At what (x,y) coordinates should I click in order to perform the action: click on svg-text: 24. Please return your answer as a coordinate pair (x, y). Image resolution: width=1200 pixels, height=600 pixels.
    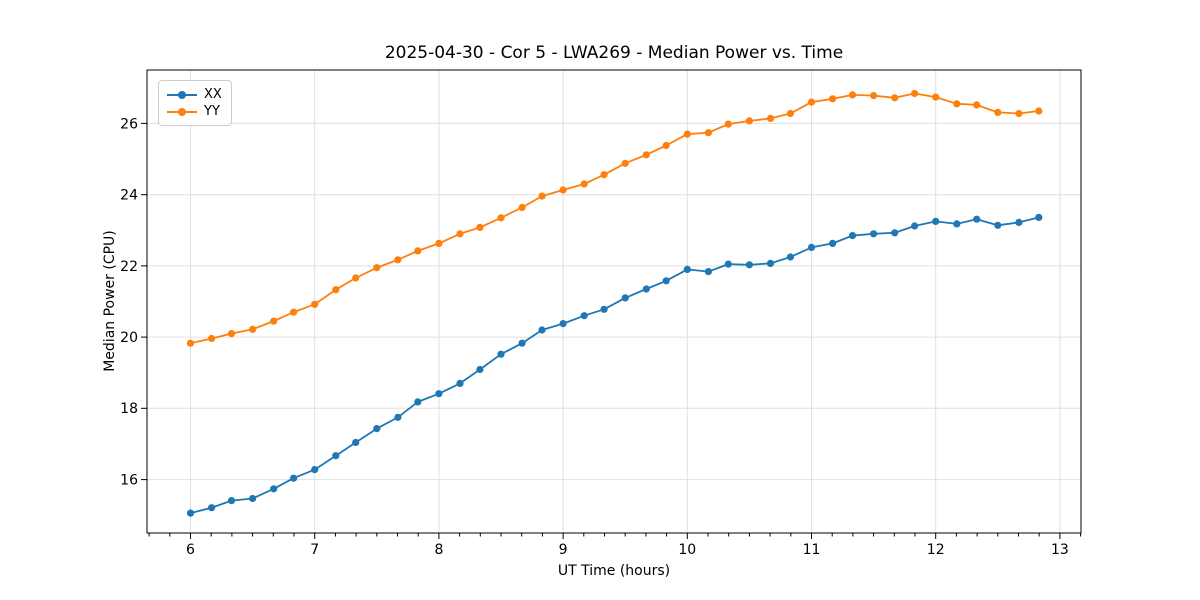
    Looking at the image, I should click on (129, 196).